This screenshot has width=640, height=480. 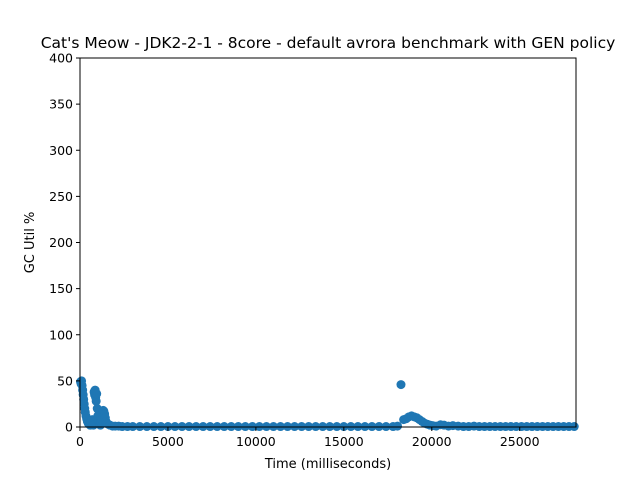 I want to click on x-axis-label: Time (milliseconds), so click(x=327, y=464).